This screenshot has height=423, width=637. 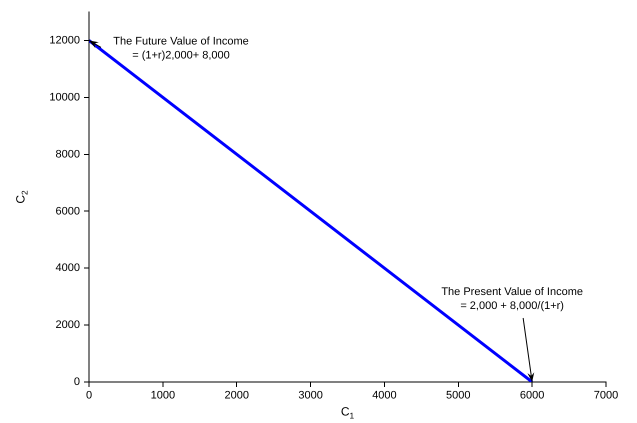 I want to click on x-tick-label: 7000, so click(x=606, y=396).